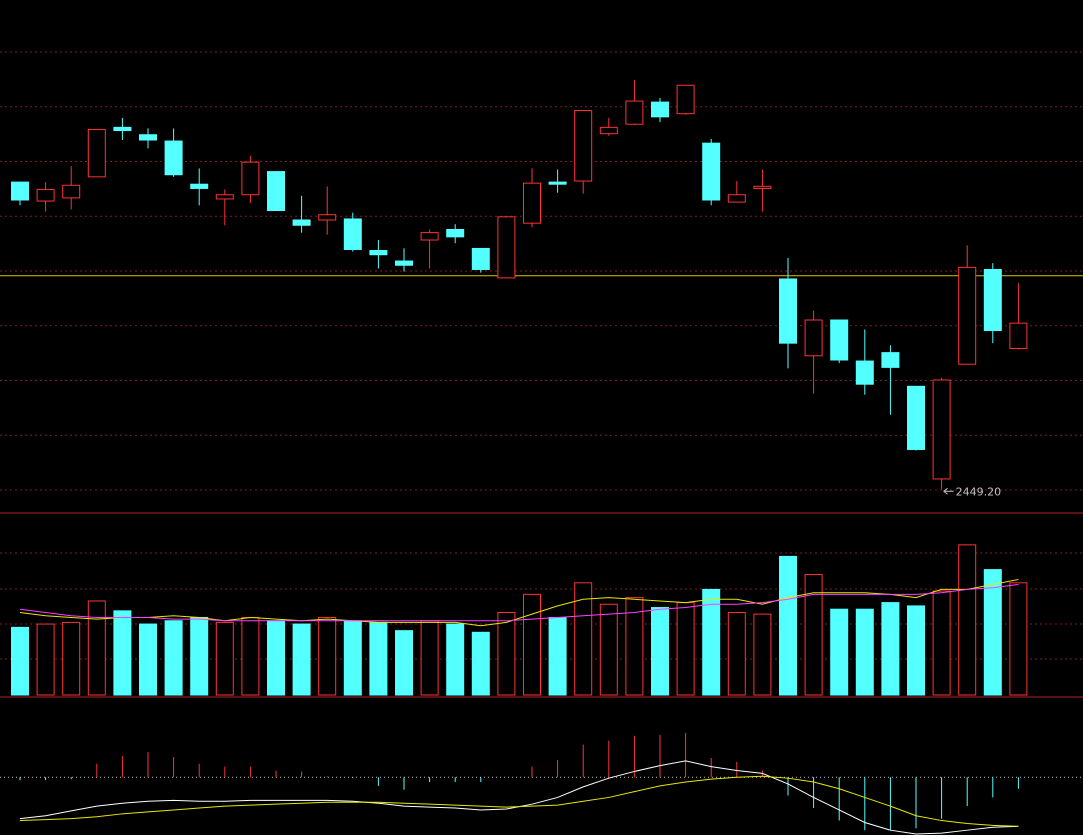 This screenshot has height=835, width=1083. I want to click on annotation-arrow, so click(948, 491).